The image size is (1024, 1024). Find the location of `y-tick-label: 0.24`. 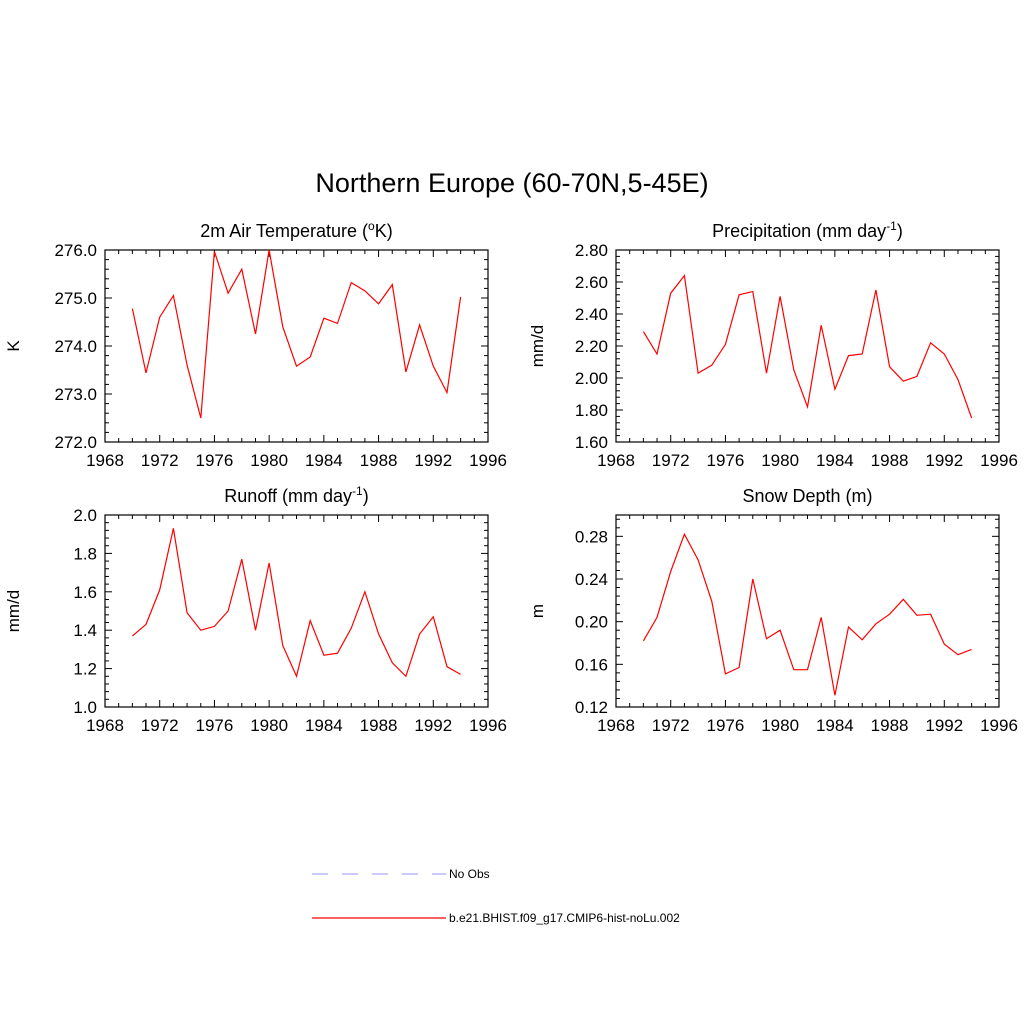

y-tick-label: 0.24 is located at coordinates (591, 579).